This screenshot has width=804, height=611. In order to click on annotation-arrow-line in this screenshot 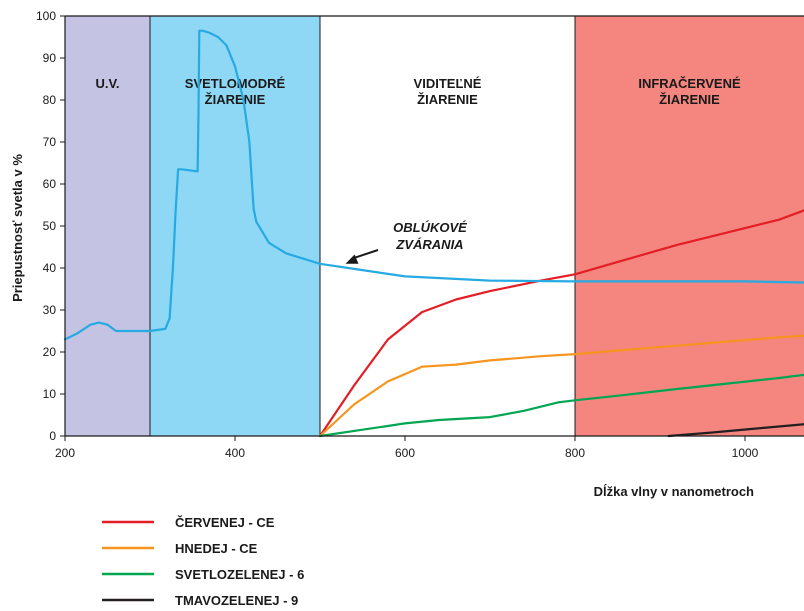, I will do `click(366, 254)`.